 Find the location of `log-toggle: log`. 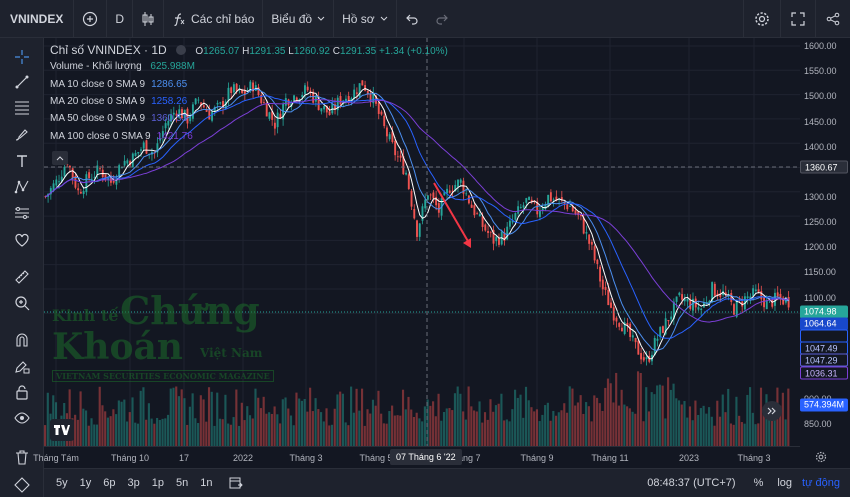

log-toggle: log is located at coordinates (785, 483).